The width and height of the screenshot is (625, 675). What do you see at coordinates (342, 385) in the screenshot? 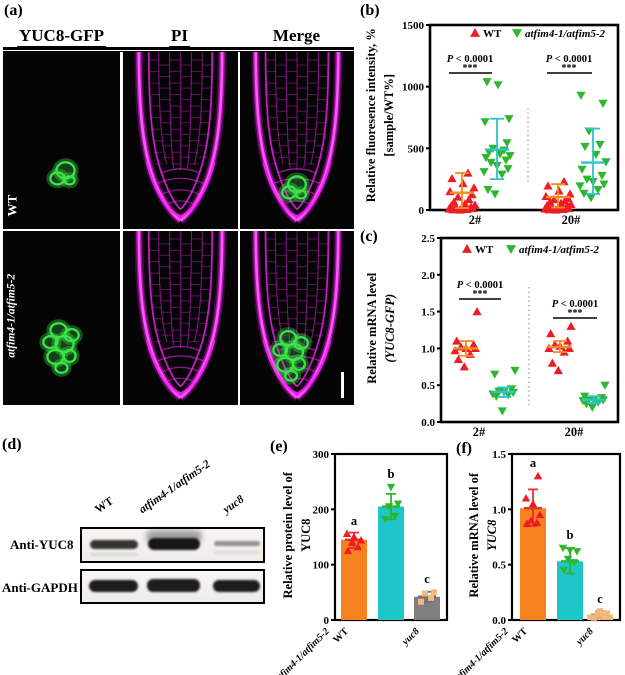
I see `scale-bar` at bounding box center [342, 385].